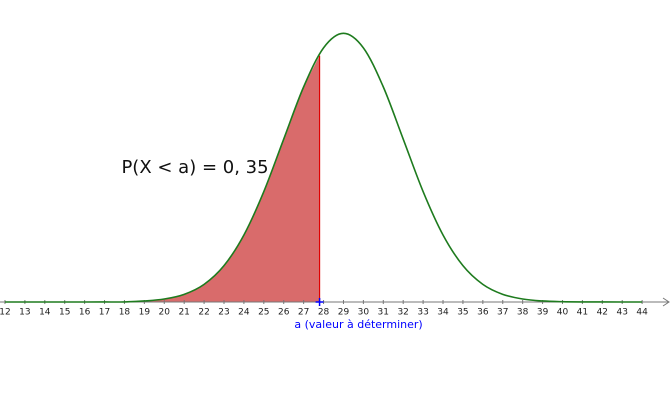  What do you see at coordinates (319, 302) in the screenshot?
I see `a-point` at bounding box center [319, 302].